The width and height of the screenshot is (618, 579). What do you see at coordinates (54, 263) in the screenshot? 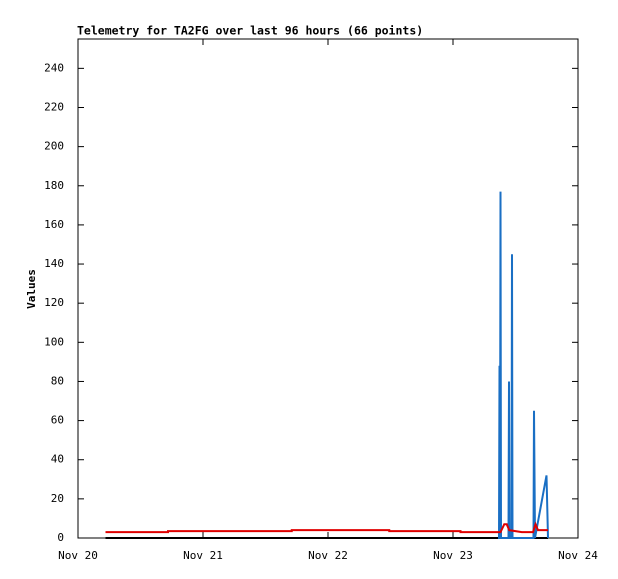
I see `y-tick-label: 140` at bounding box center [54, 263].